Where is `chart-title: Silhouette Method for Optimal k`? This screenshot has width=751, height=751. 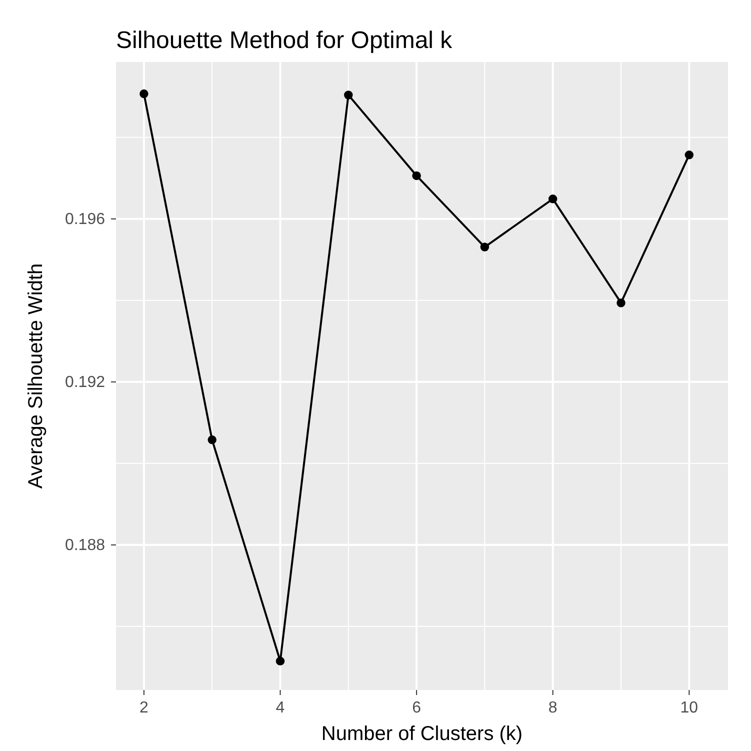
chart-title: Silhouette Method for Optimal k is located at coordinates (285, 40).